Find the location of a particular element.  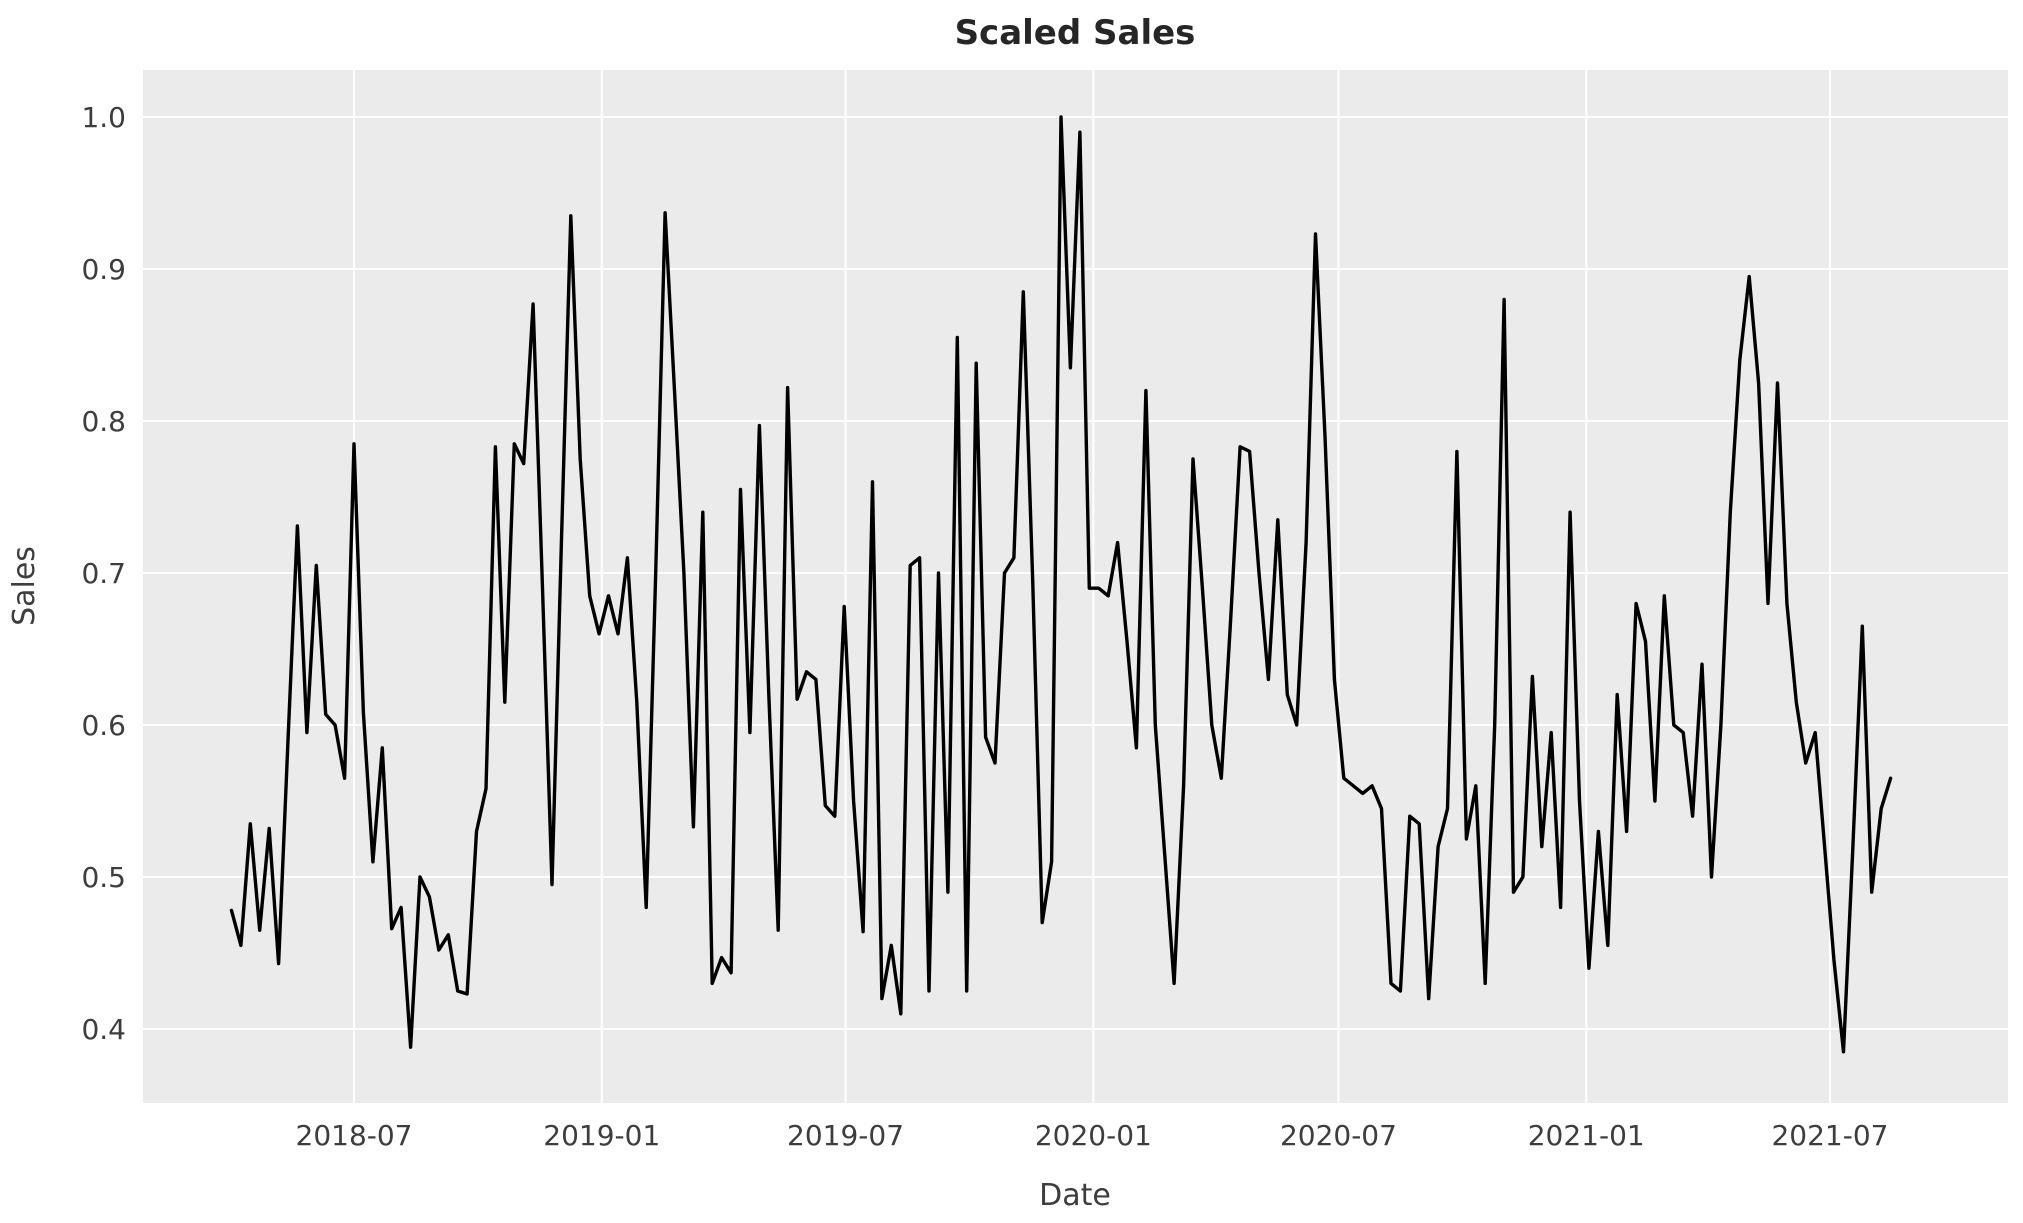

y-tick-label: 0.4 is located at coordinates (103, 1029).